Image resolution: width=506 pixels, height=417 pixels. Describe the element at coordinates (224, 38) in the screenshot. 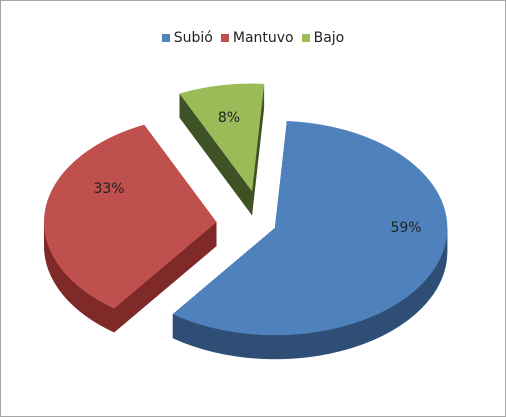

I see `legend-swatch-mantuvo` at that location.